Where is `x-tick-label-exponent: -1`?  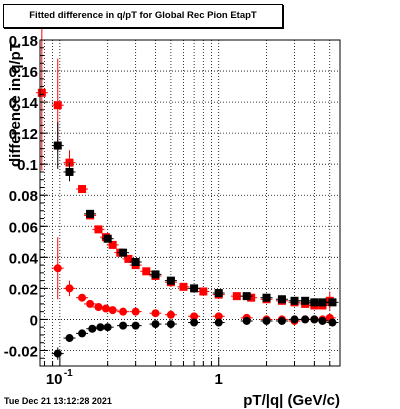 x-tick-label-exponent: -1 is located at coordinates (68, 373).